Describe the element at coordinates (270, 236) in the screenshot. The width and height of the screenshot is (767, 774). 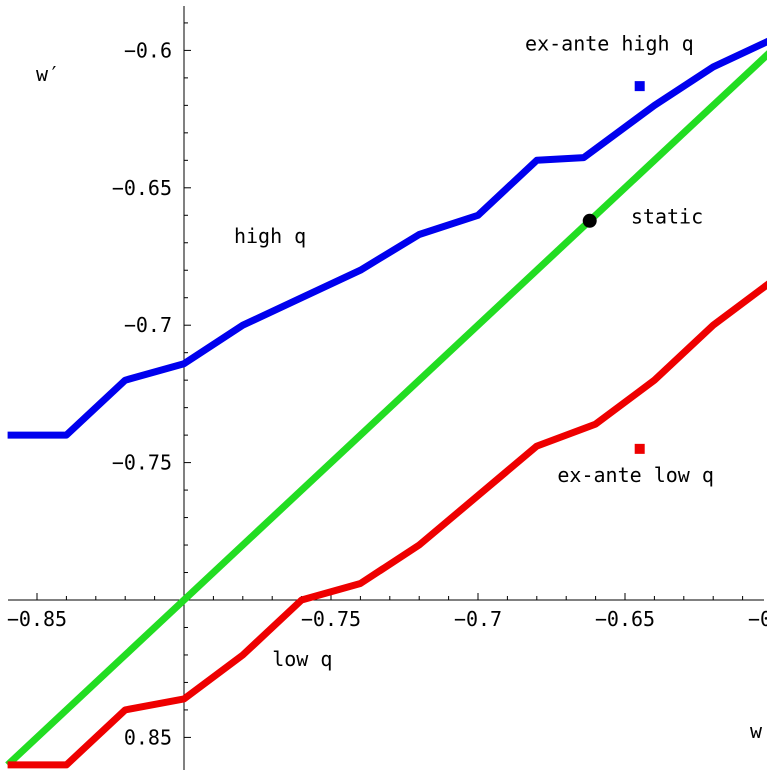
I see `annotation-high-q: high q` at that location.